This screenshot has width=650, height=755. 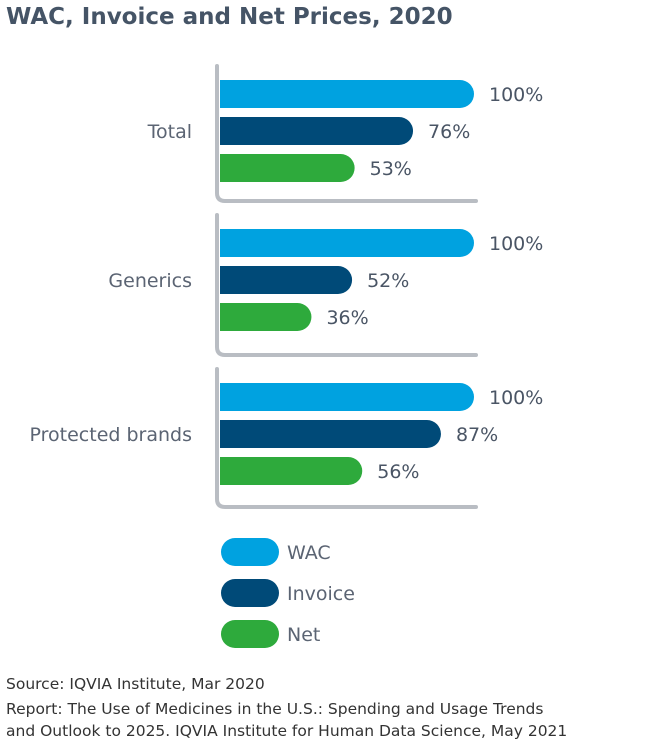 I want to click on category-label: Total, so click(x=169, y=132).